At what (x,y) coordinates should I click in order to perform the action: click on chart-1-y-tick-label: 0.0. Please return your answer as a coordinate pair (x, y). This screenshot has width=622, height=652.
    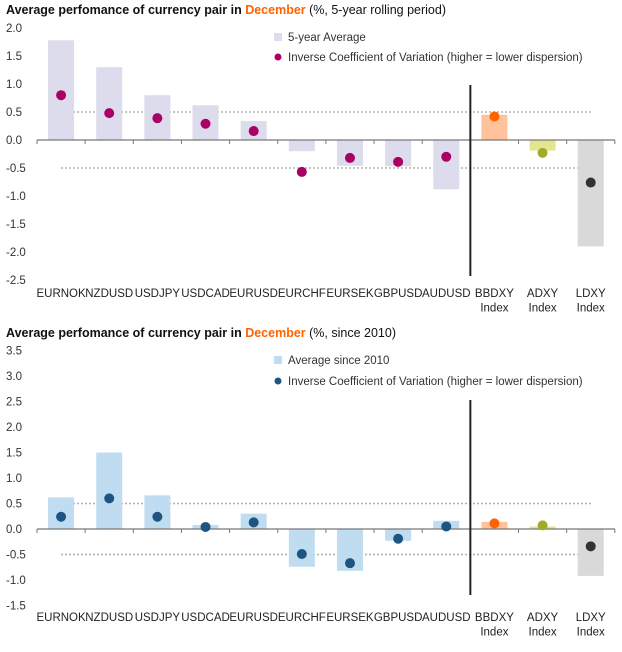
    Looking at the image, I should click on (14, 141).